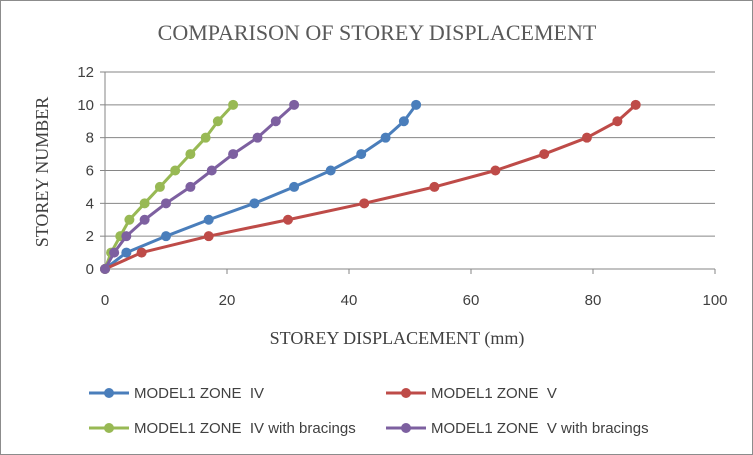 The height and width of the screenshot is (455, 753). I want to click on x-tick-label-60: 60, so click(471, 300).